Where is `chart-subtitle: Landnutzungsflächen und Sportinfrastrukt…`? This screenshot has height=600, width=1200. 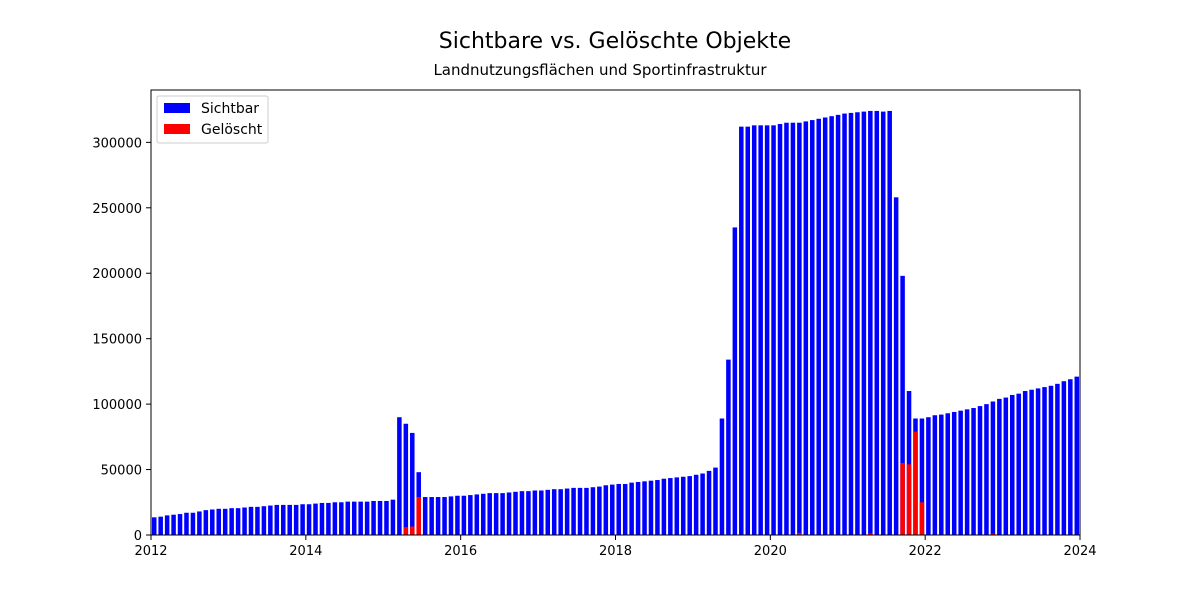 chart-subtitle: Landnutzungsflächen und Sportinfrastrukt… is located at coordinates (600, 70).